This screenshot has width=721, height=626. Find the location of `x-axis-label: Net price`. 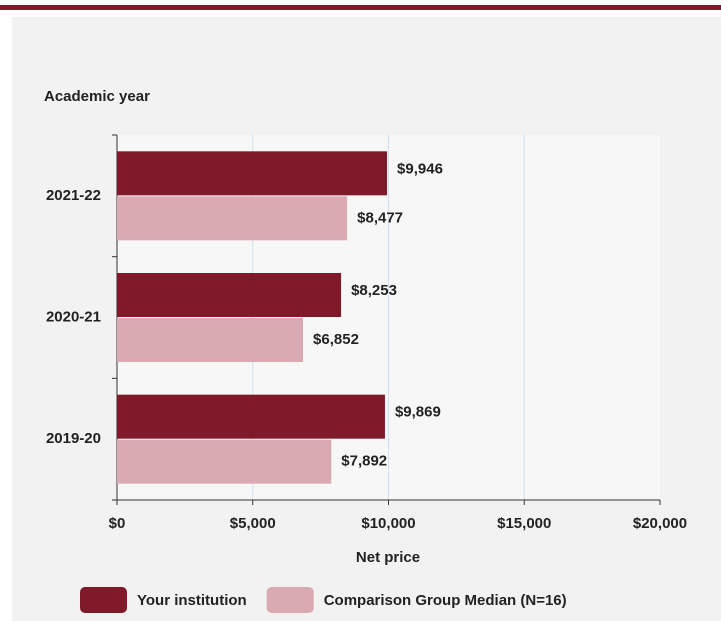

x-axis-label: Net price is located at coordinates (388, 557).